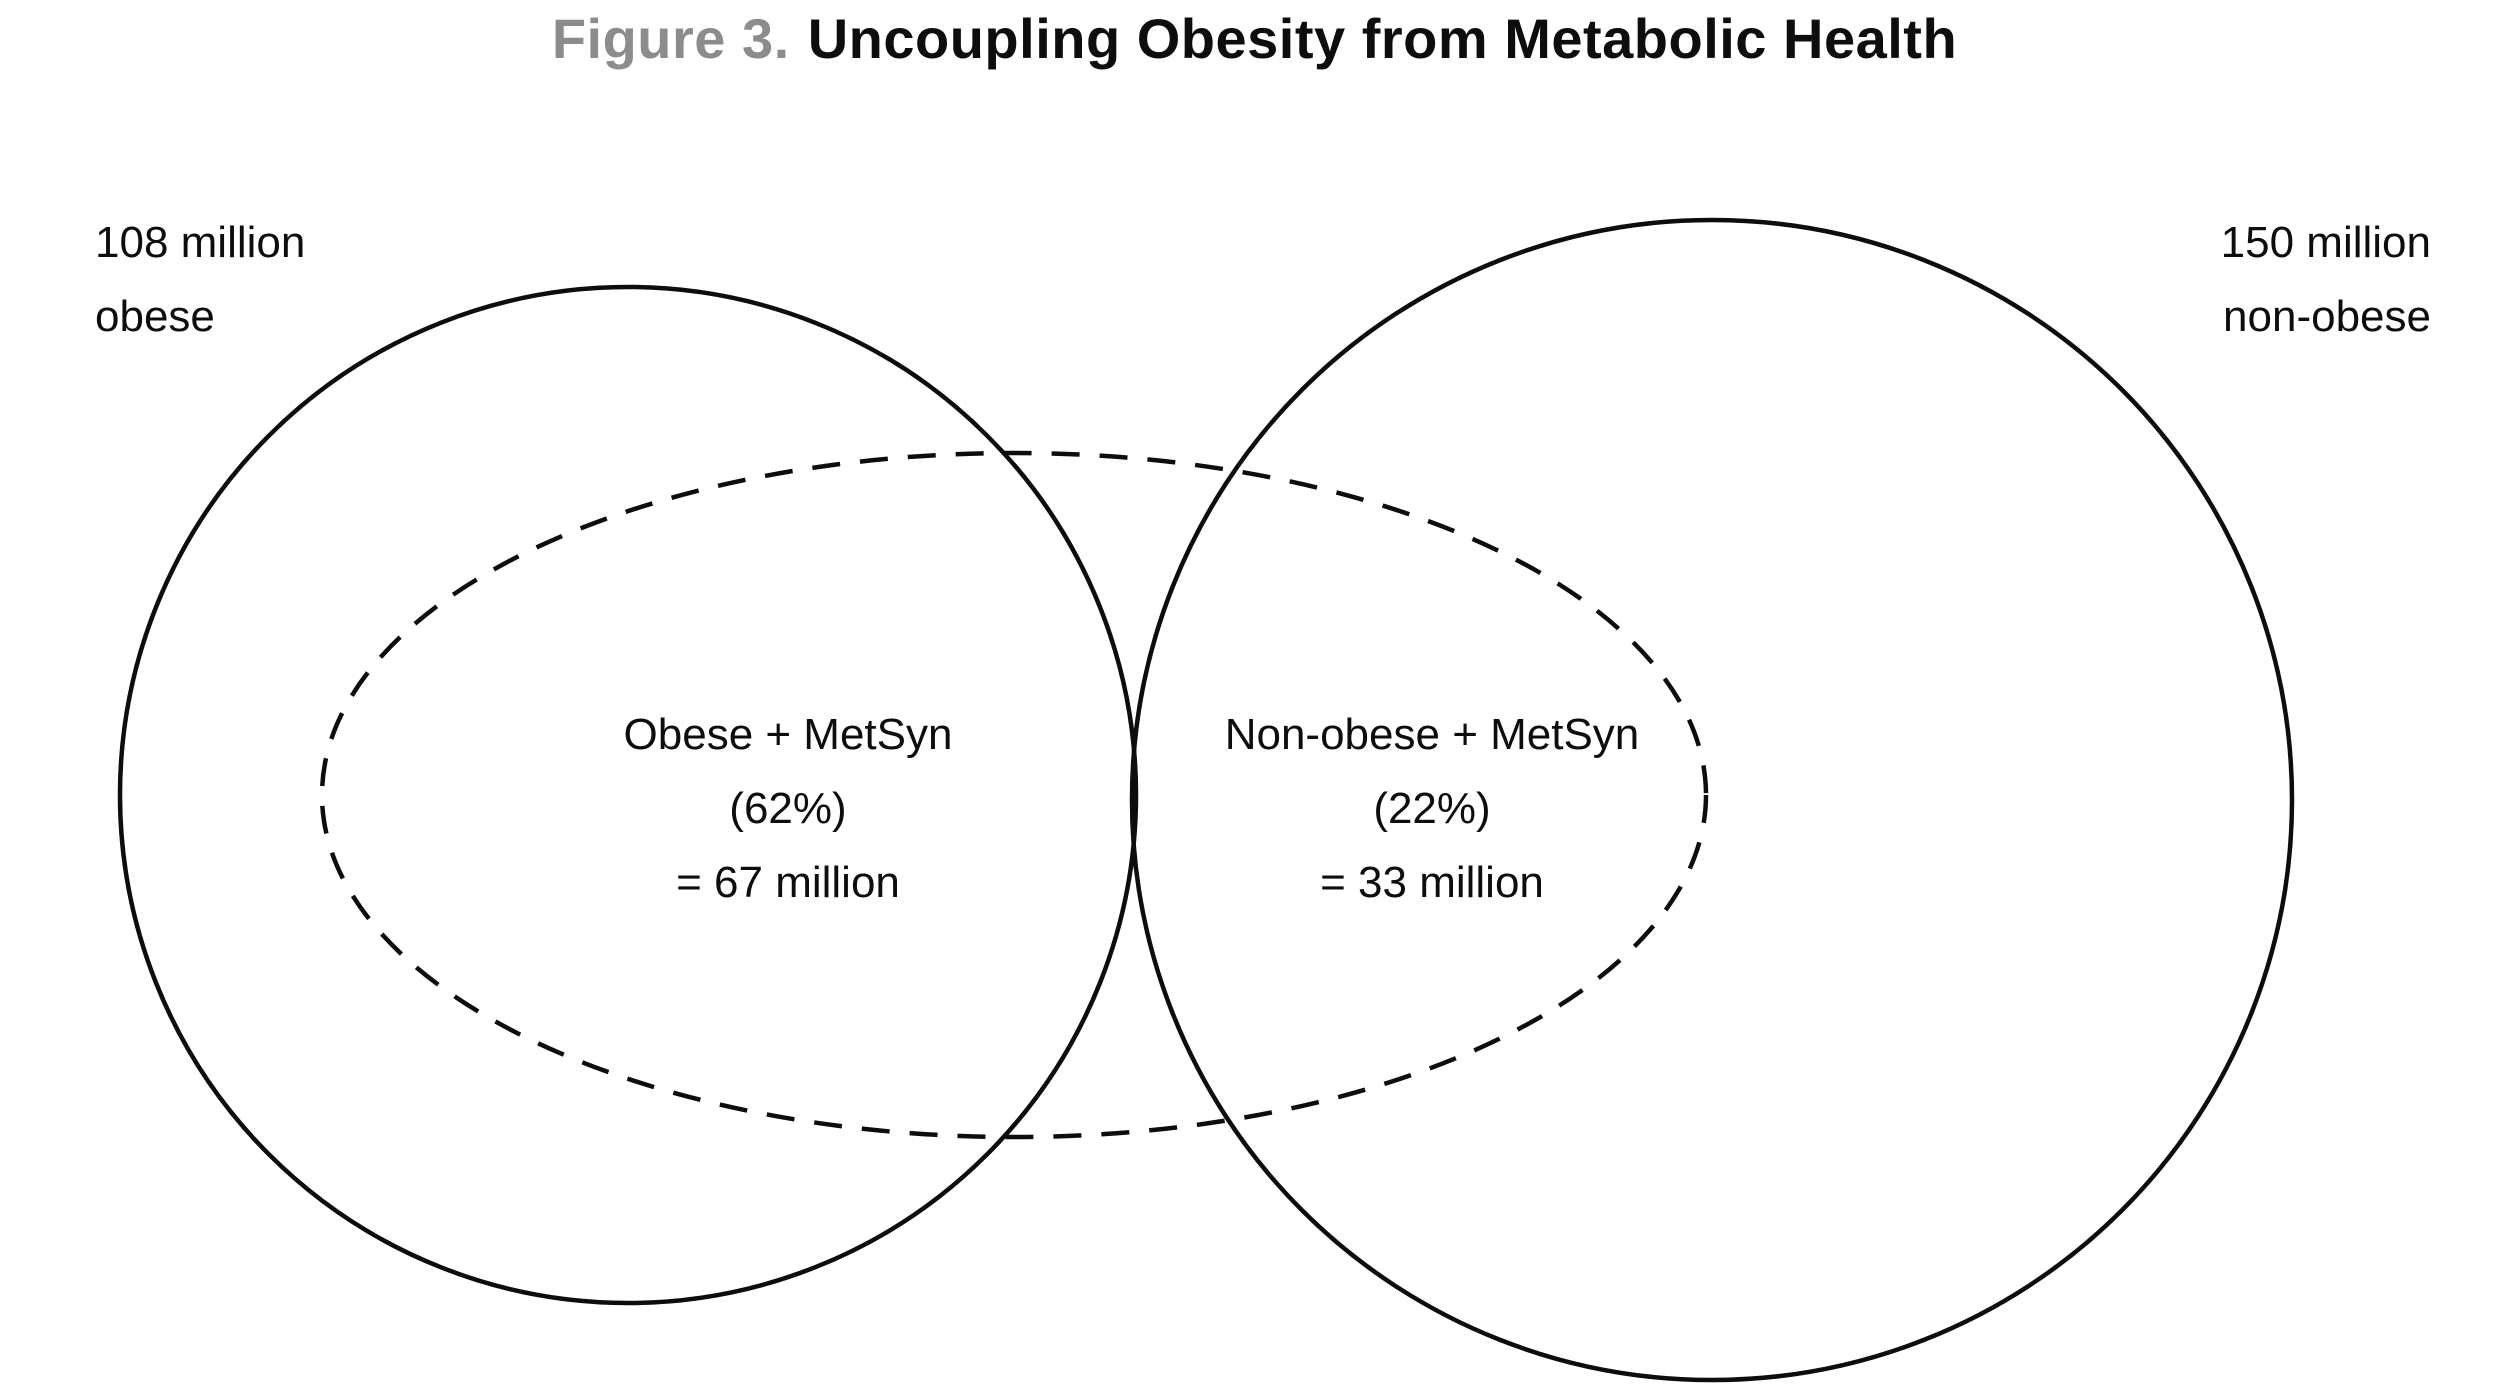 Image resolution: width=2509 pixels, height=1394 pixels. What do you see at coordinates (200, 280) in the screenshot?
I see `obese-circle-label: 108 million obese` at bounding box center [200, 280].